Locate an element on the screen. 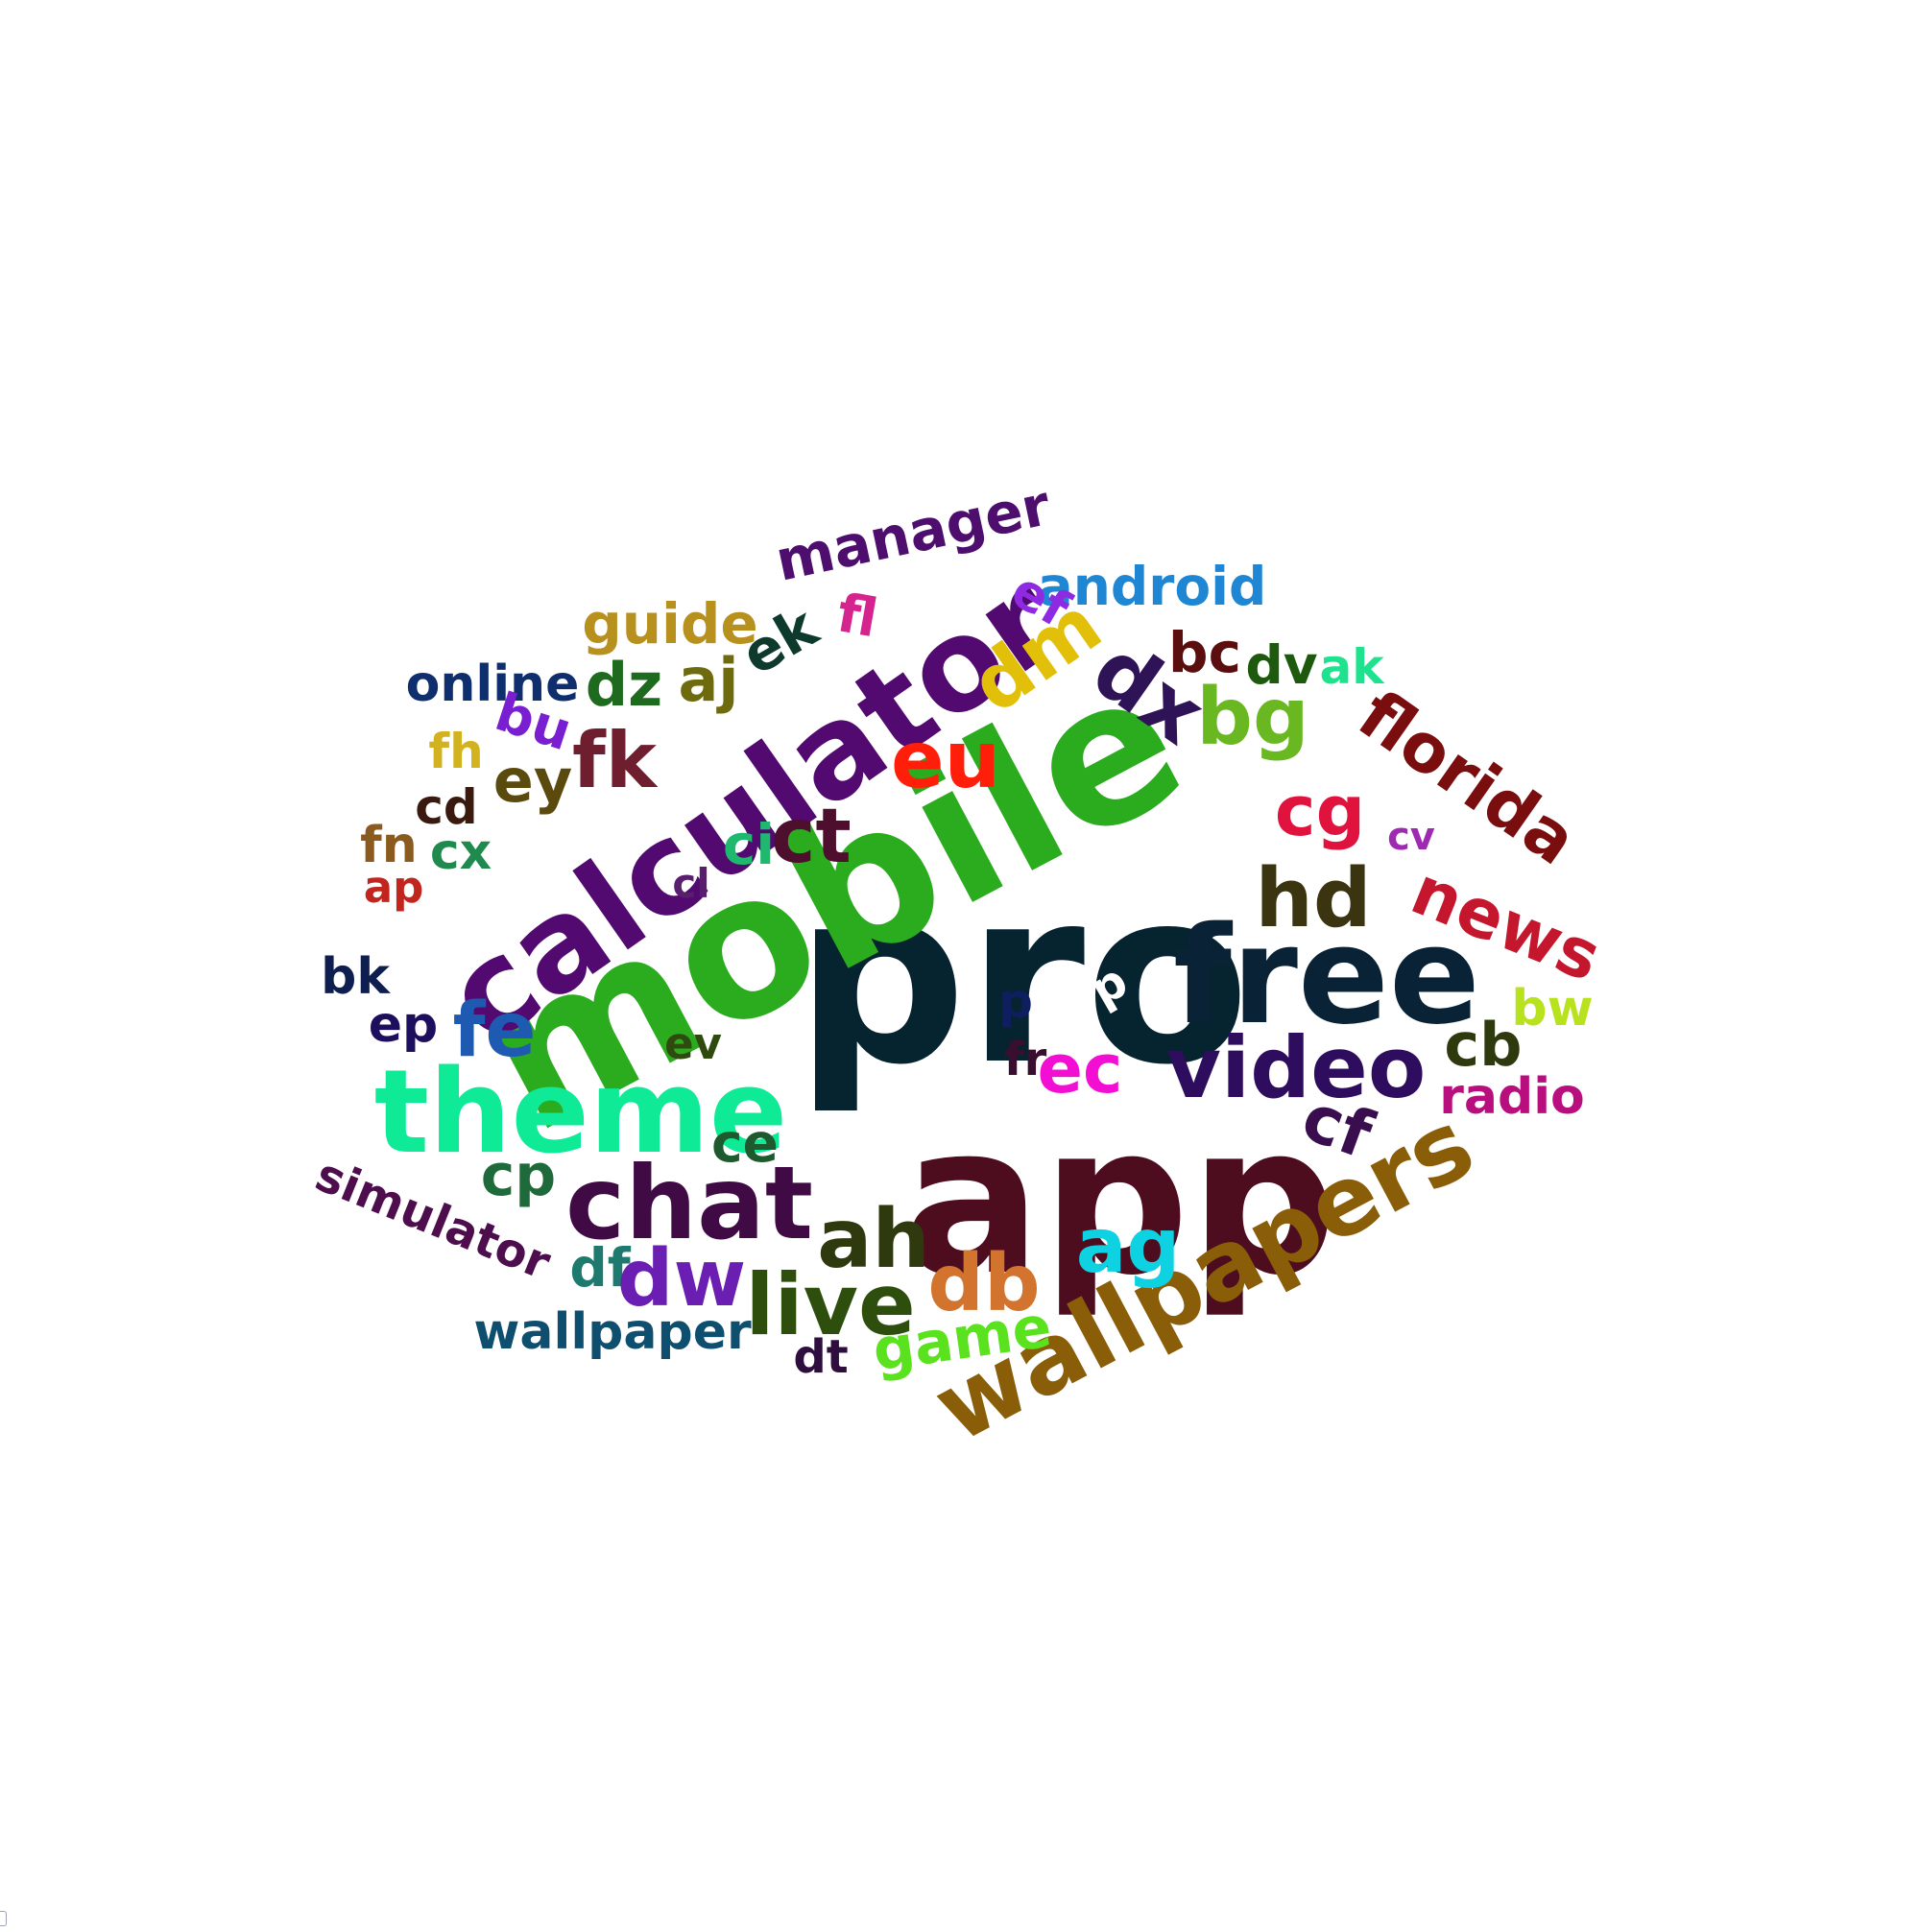 The height and width of the screenshot is (1932, 1920). word-ce: ce is located at coordinates (745, 1143).